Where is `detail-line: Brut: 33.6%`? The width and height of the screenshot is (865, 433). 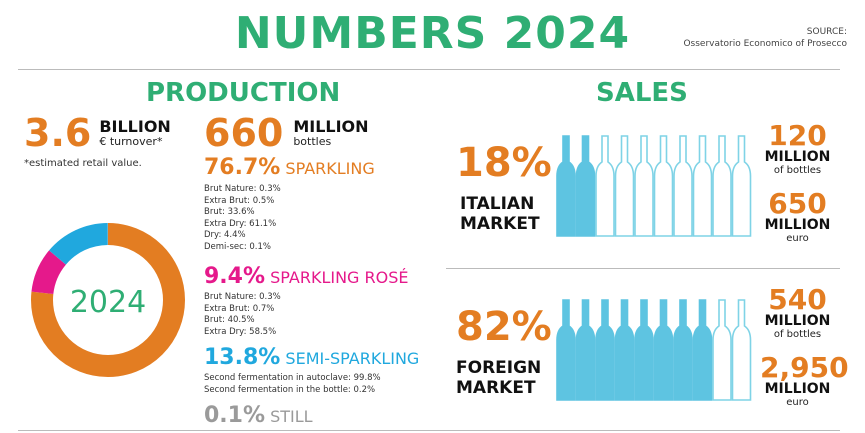
detail-line: Brut: 33.6% is located at coordinates (229, 212).